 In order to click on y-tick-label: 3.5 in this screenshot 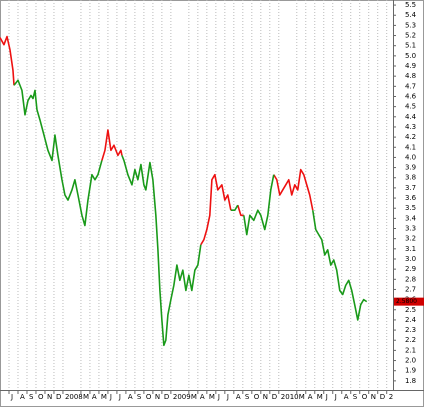, I will do `click(410, 208)`.